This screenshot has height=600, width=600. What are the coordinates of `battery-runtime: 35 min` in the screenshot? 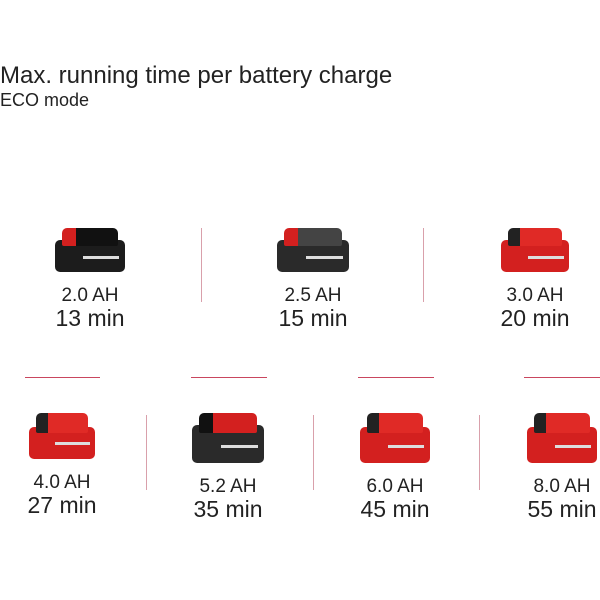 It's located at (228, 509).